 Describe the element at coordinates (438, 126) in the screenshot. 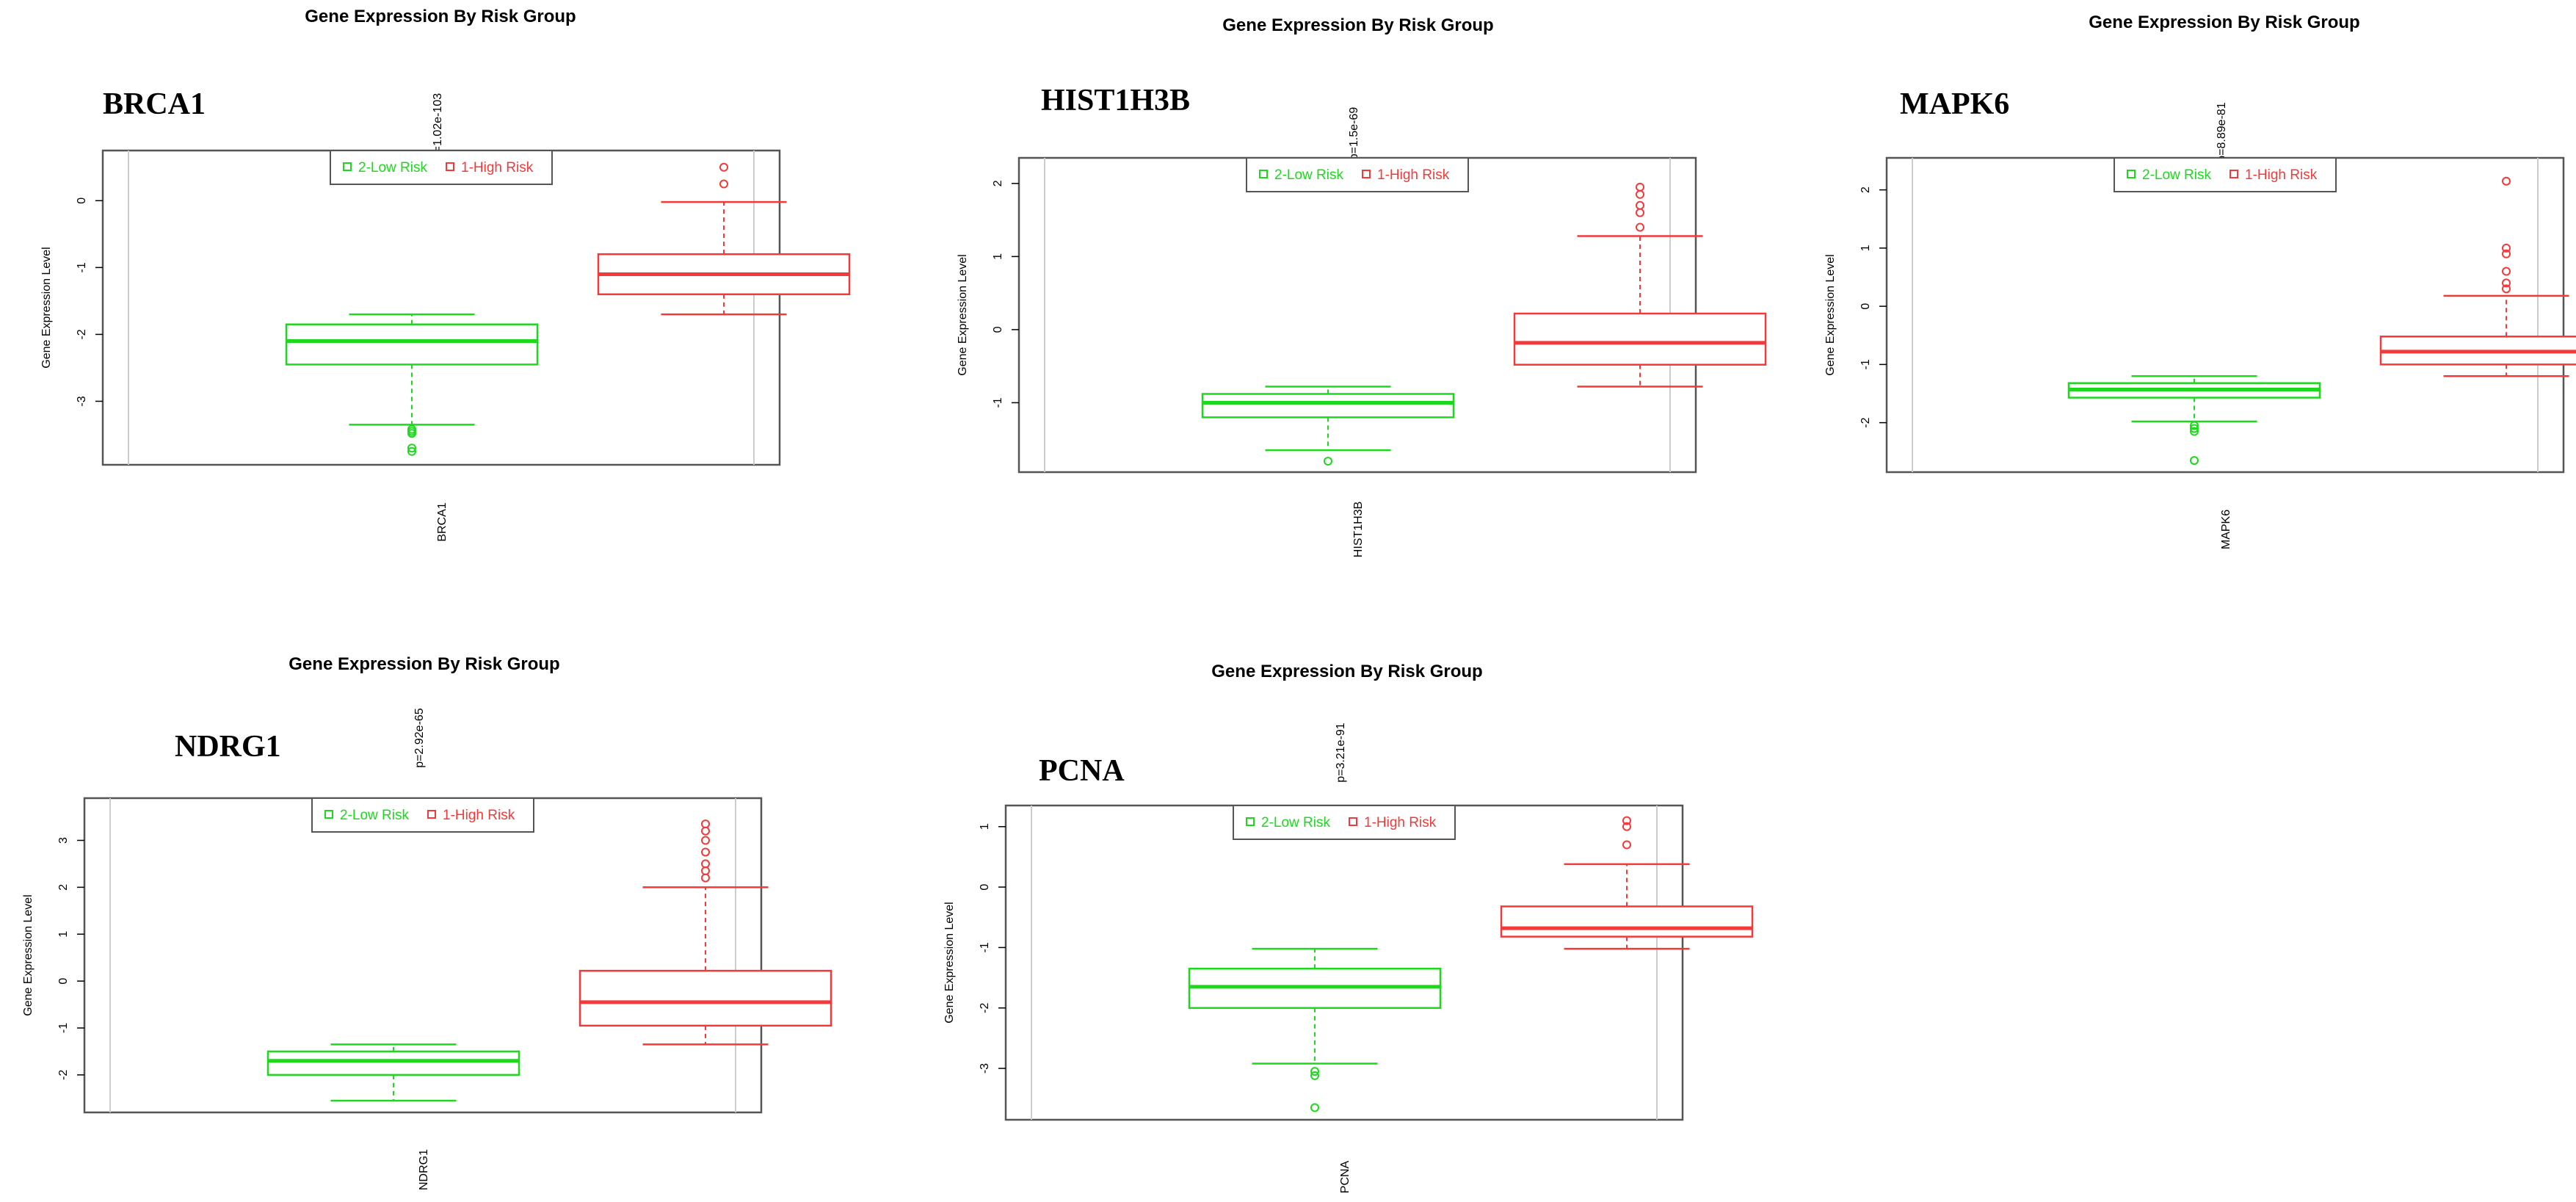

I see `p-value-label: p=1.02e-103` at that location.